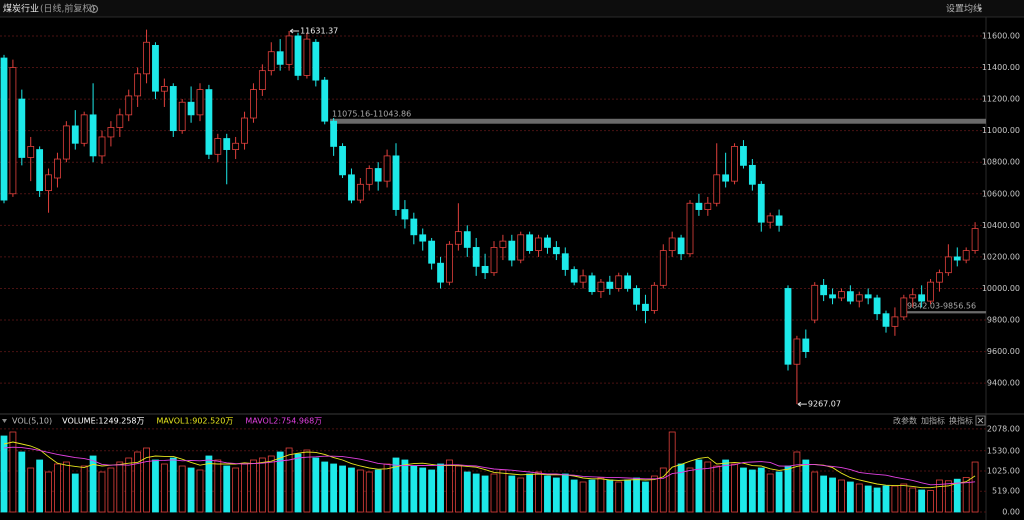  I want to click on y-tick-label: 11000.00, so click(1001, 130).